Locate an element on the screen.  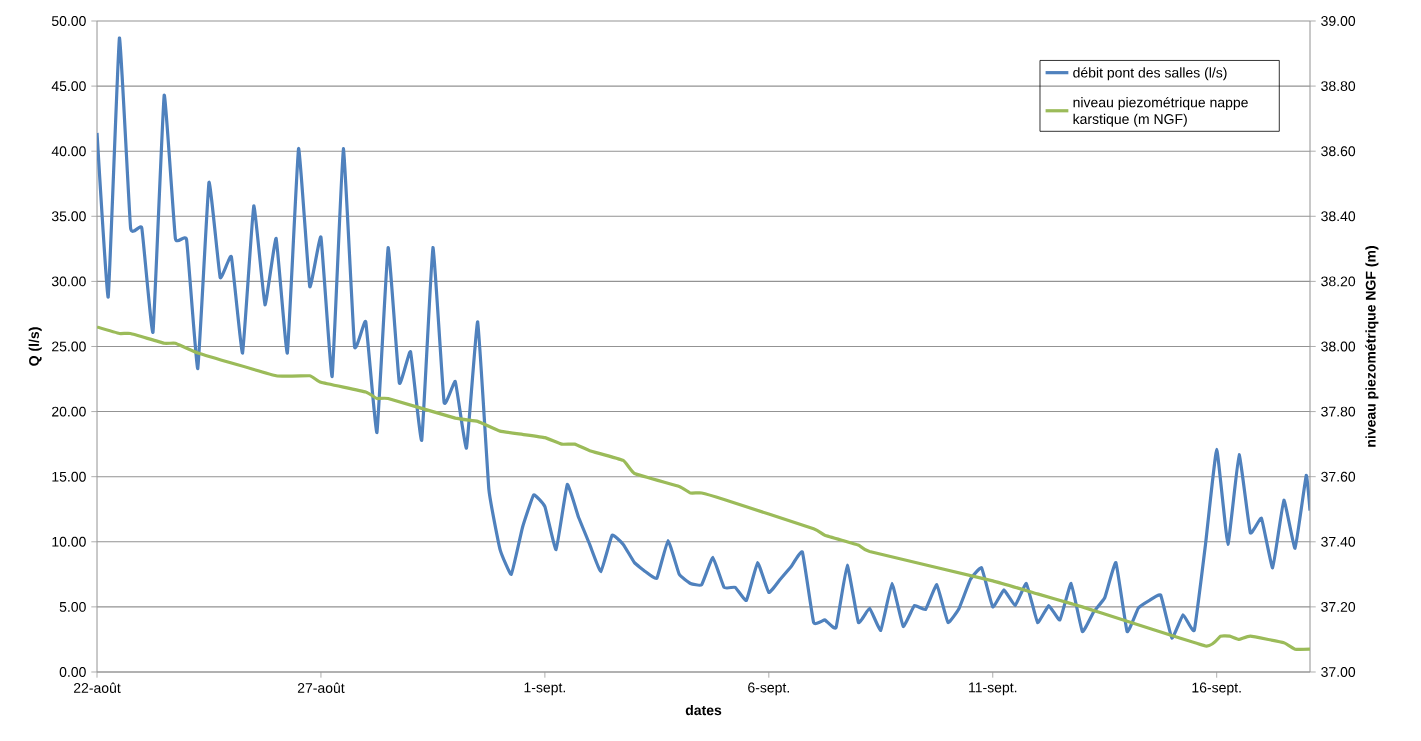
y2-tick-label: 37.60 is located at coordinates (1338, 476).